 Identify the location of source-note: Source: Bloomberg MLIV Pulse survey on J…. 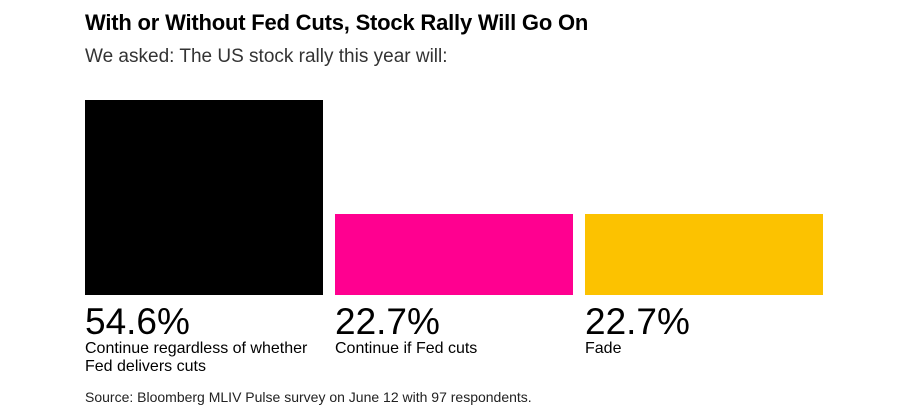
(308, 397).